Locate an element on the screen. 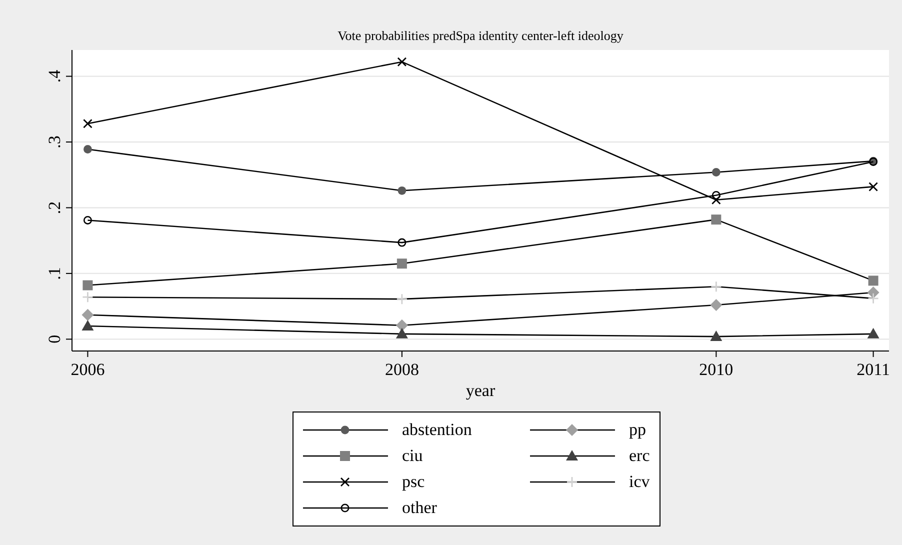 This screenshot has height=545, width=902. legend-label: erc is located at coordinates (639, 455).